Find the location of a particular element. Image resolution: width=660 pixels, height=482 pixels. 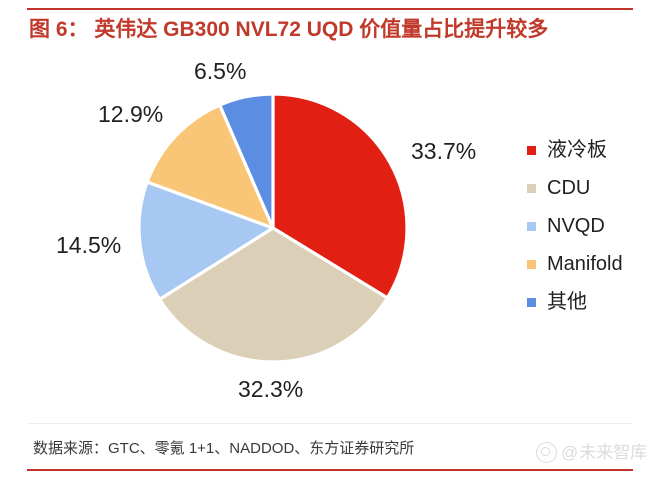

legend-item-manifold: Manifold is located at coordinates (589, 264).